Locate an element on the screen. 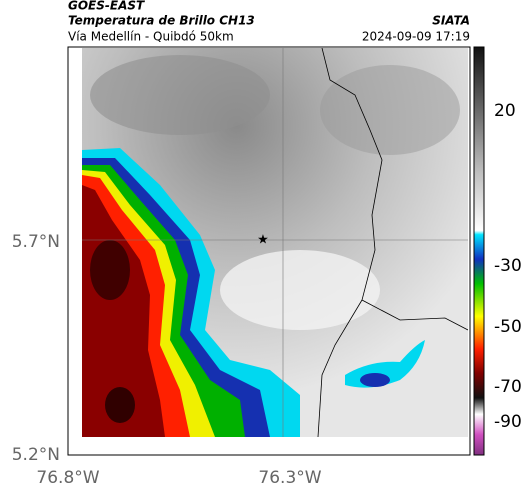  colorbar-tick: -70 is located at coordinates (508, 387).